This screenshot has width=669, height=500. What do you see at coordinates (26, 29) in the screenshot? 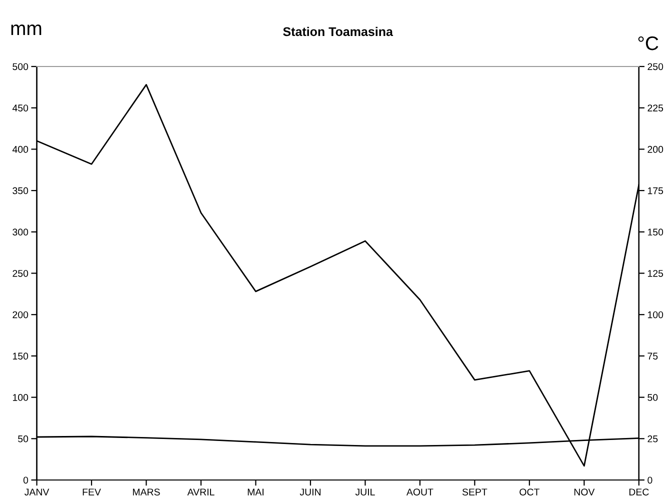
I see `y-axis-title: mm` at bounding box center [26, 29].